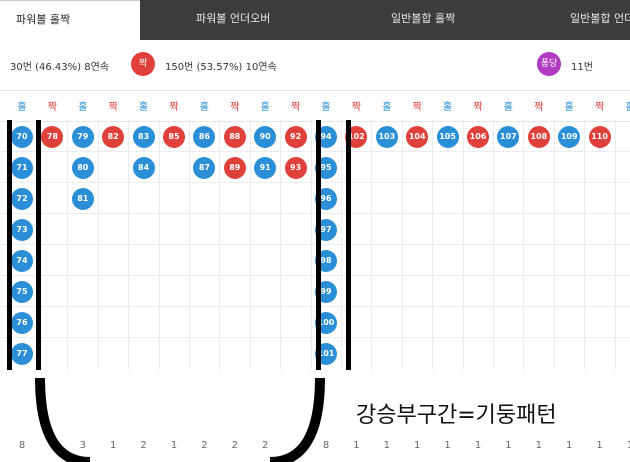  I want to click on even-result-ball: 104, so click(417, 137).